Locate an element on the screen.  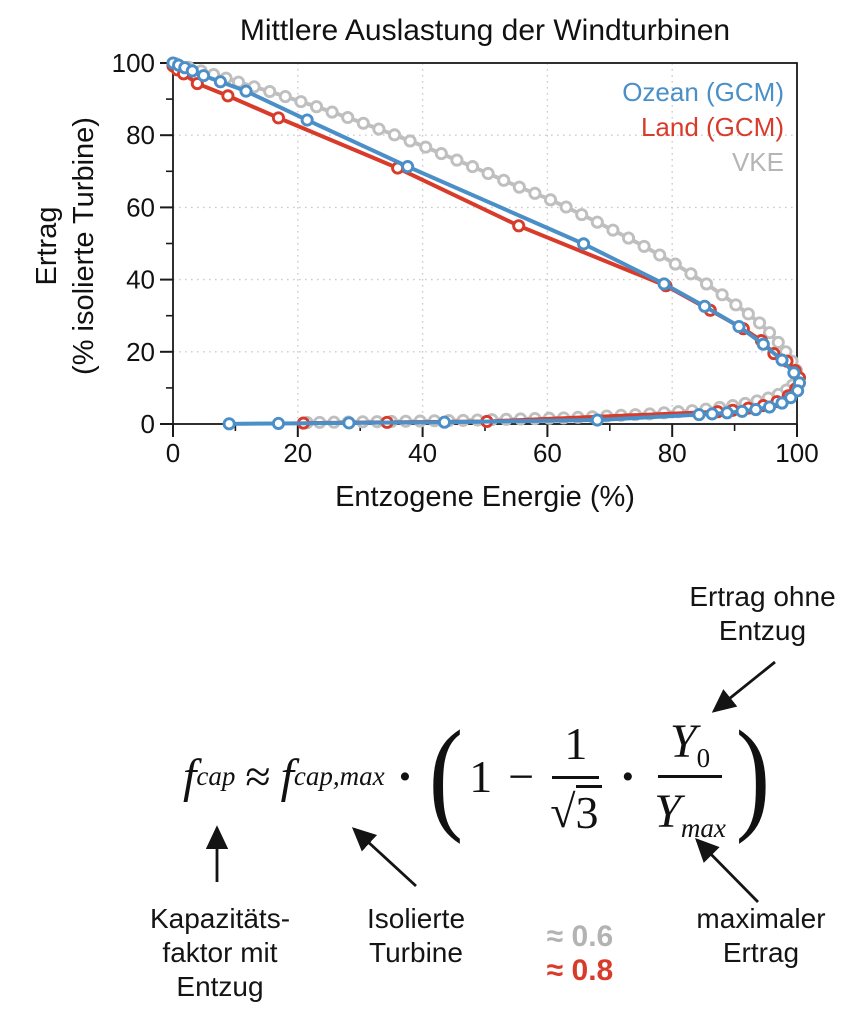
annotation-isolierte-turbine: Isolierte Turbine is located at coordinates (416, 936).